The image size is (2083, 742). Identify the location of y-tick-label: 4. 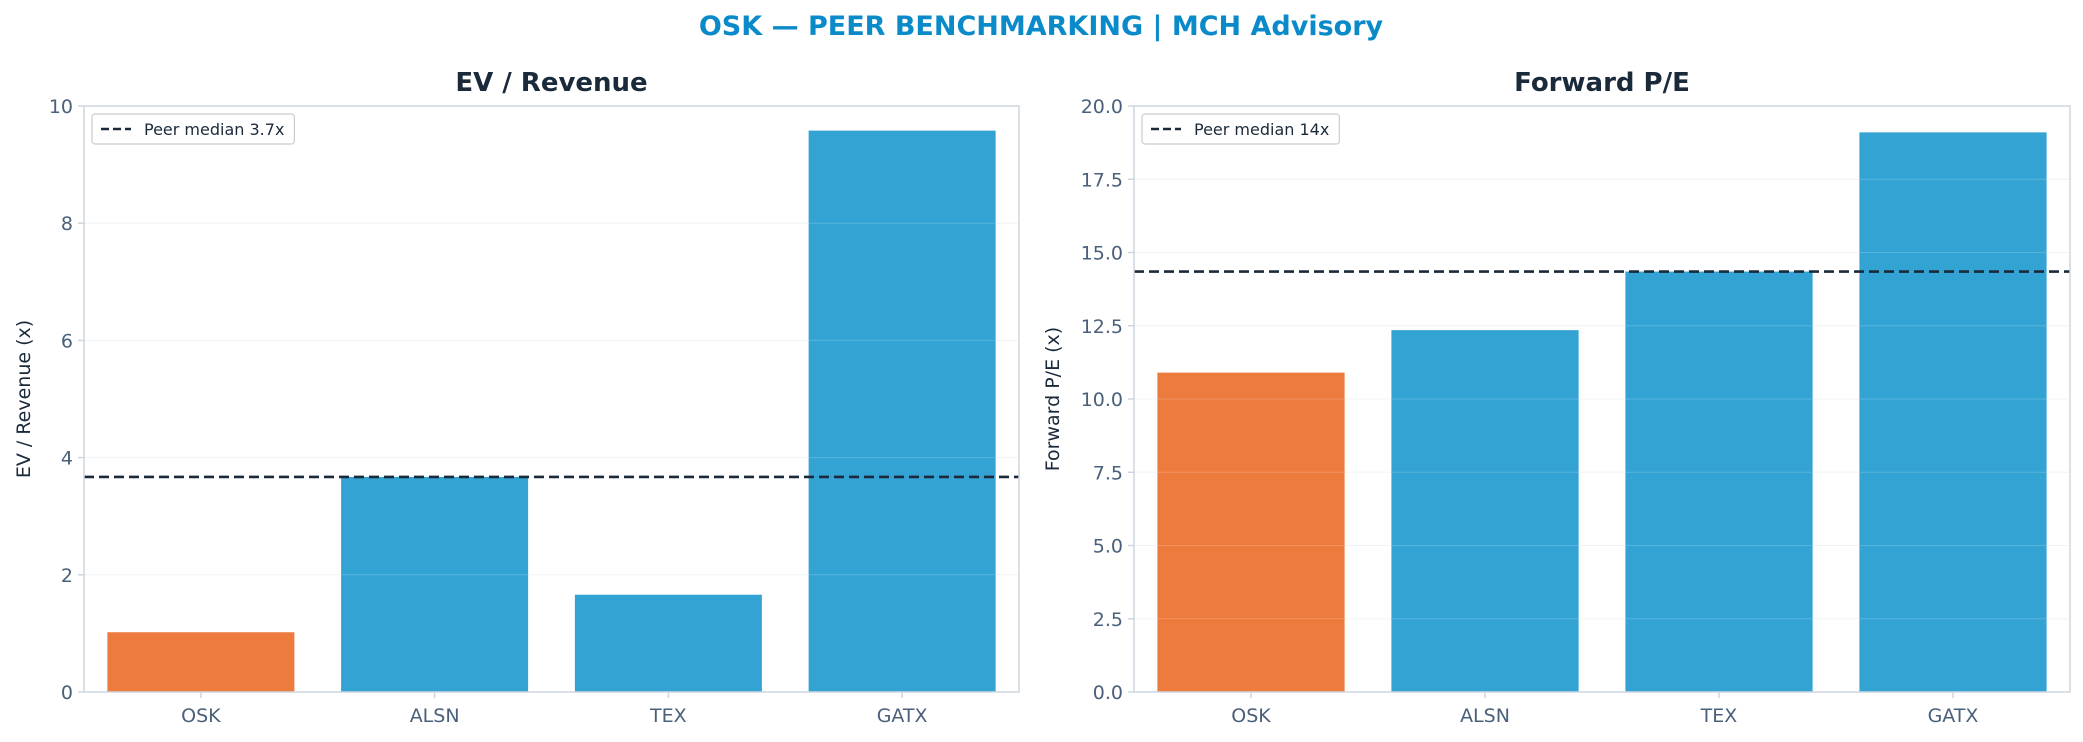
(67, 459).